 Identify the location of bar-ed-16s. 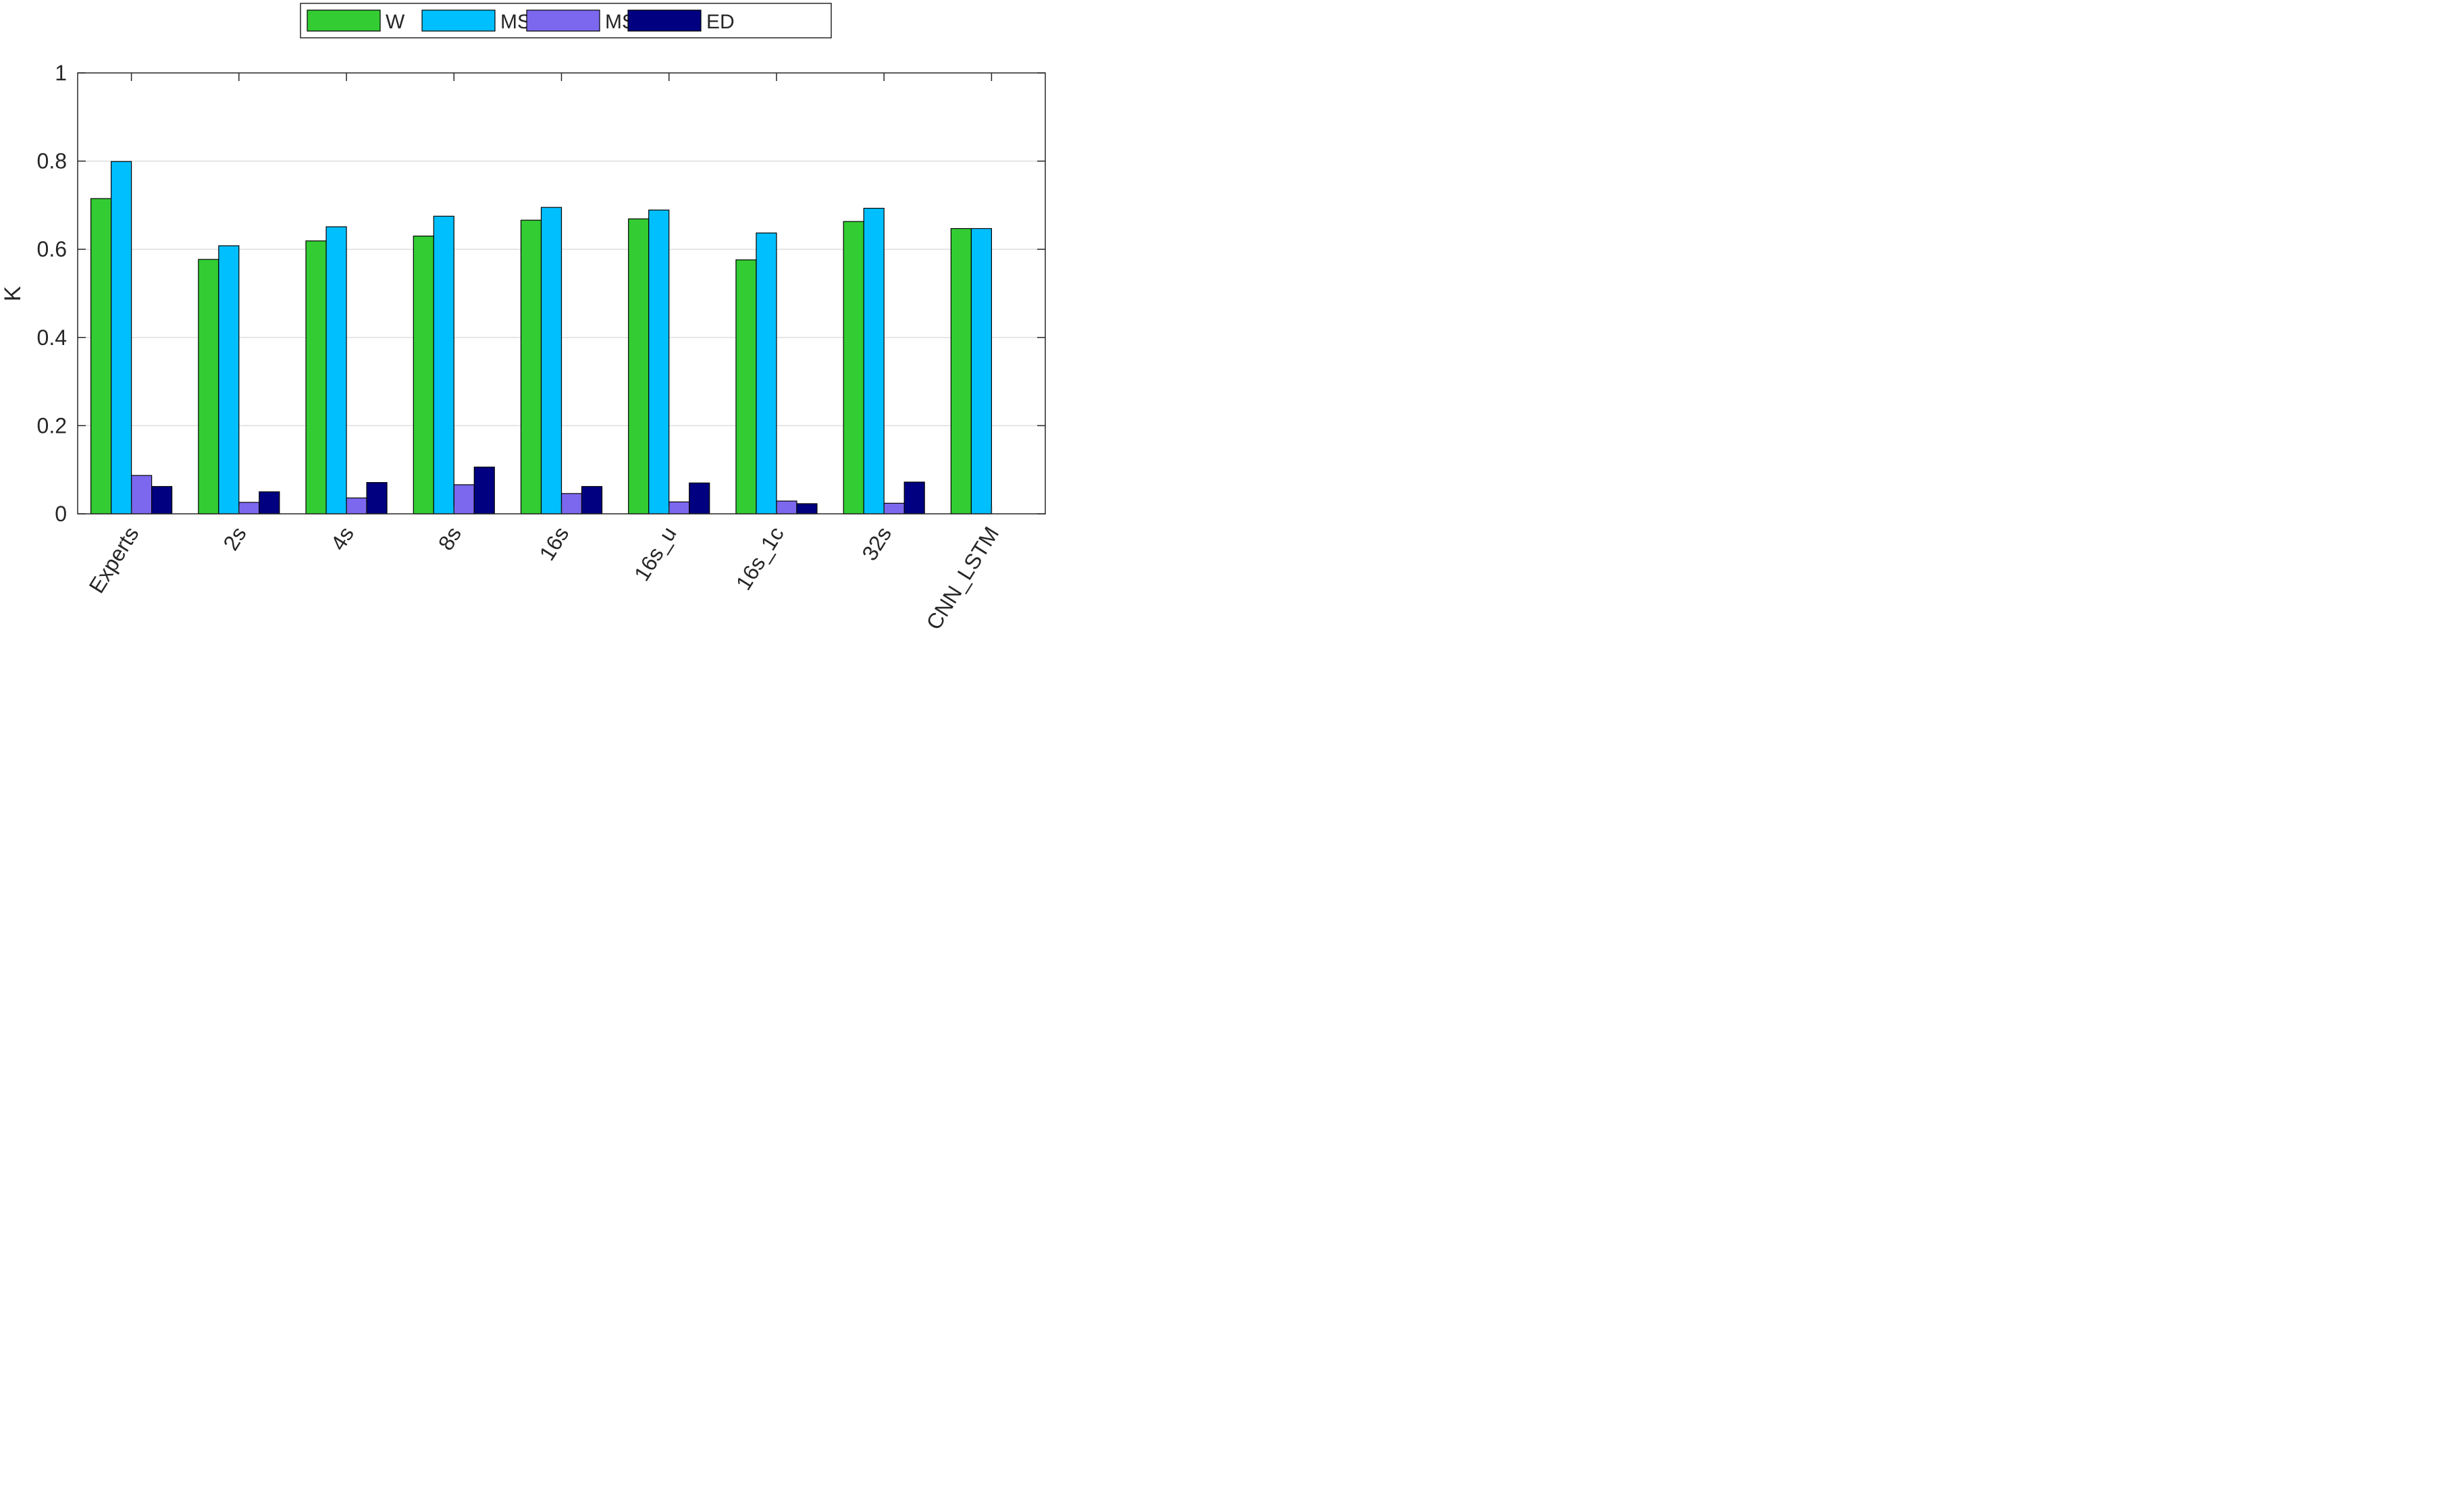
(592, 499).